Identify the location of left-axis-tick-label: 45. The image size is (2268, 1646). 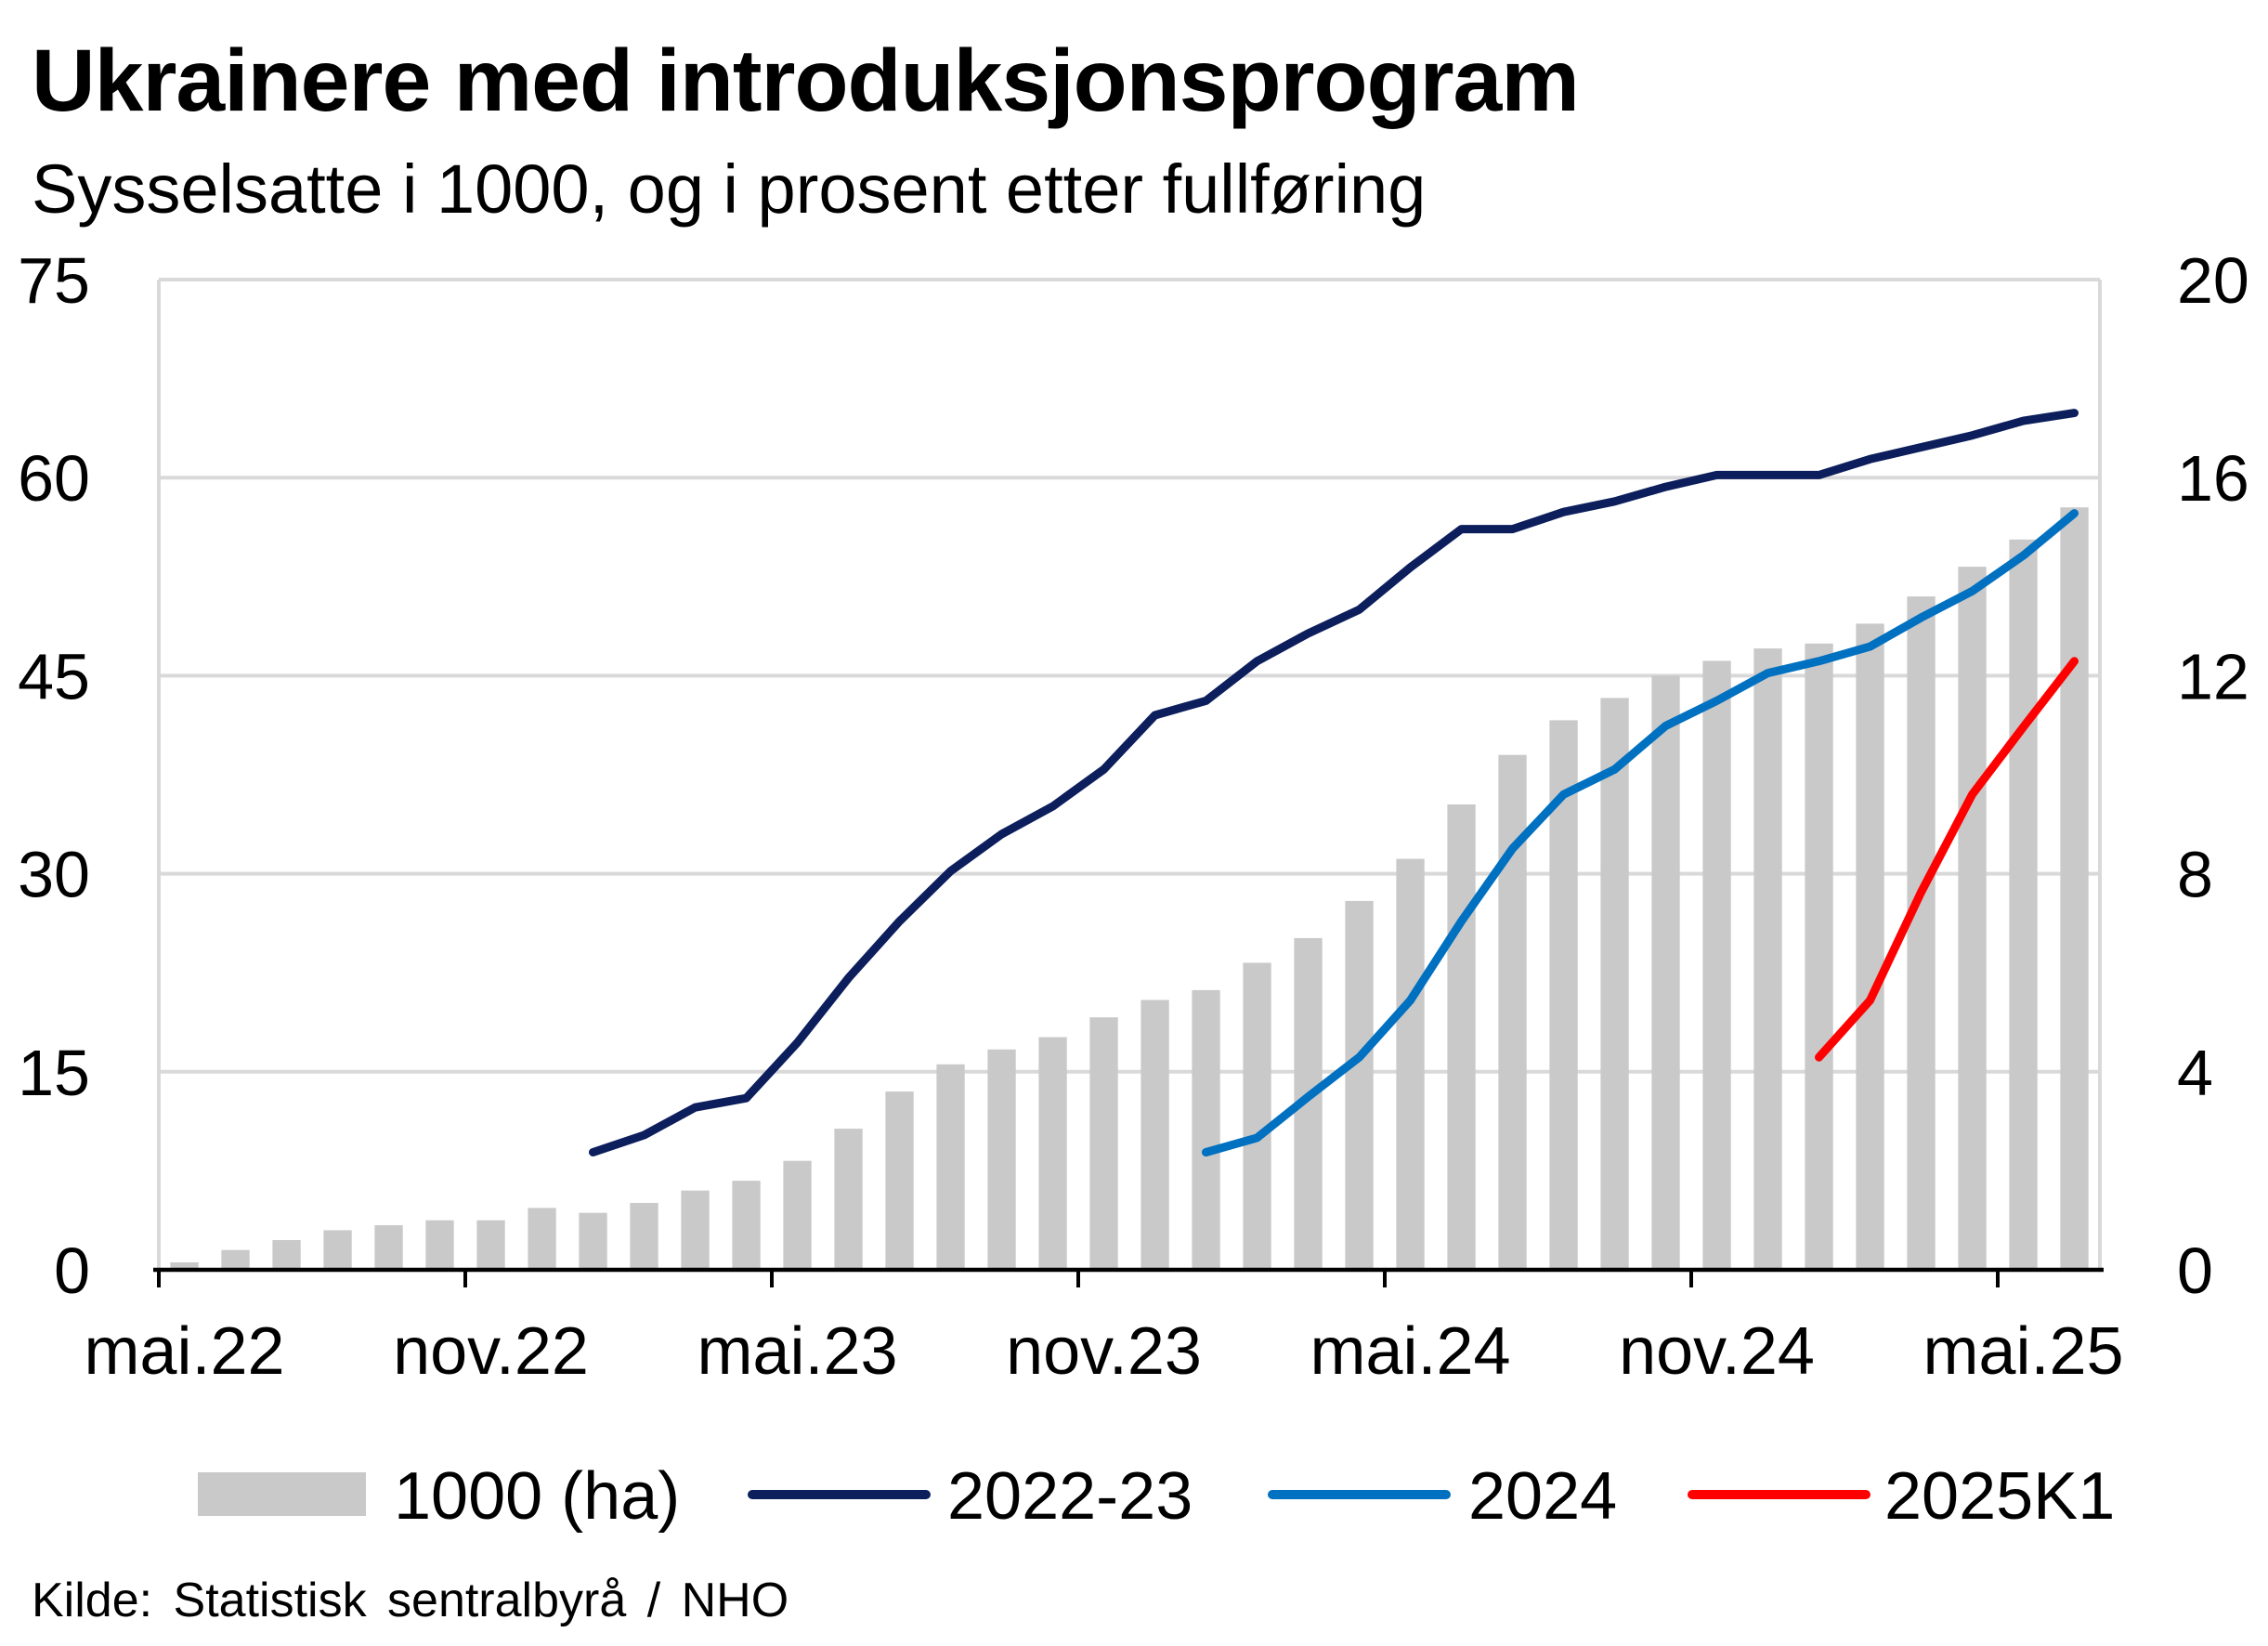
(54, 676).